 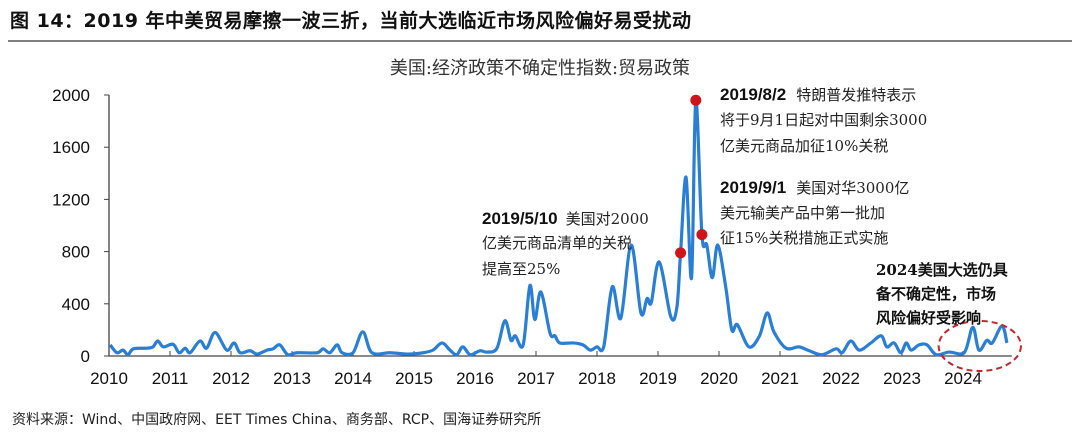 What do you see at coordinates (557, 243) in the screenshot?
I see `annotation-text: 亿美元商品清单的关税` at bounding box center [557, 243].